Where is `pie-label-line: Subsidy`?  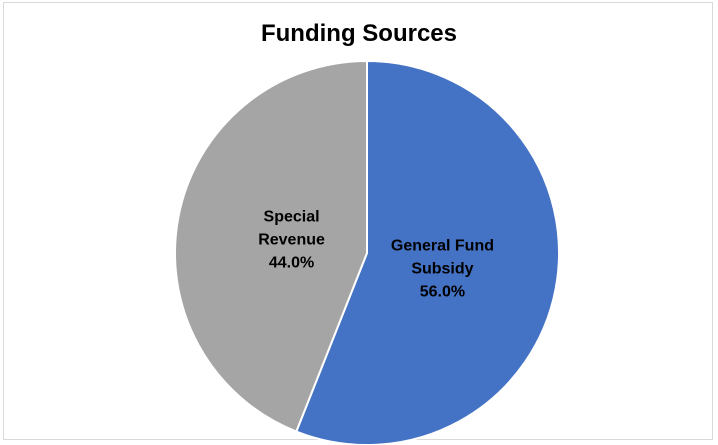 pie-label-line: Subsidy is located at coordinates (442, 268).